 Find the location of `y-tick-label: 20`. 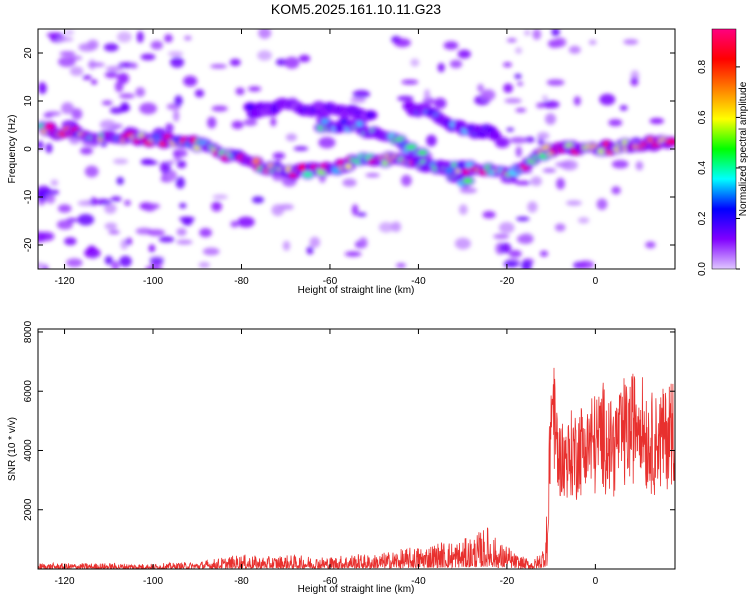

y-tick-label: 20 is located at coordinates (28, 53).